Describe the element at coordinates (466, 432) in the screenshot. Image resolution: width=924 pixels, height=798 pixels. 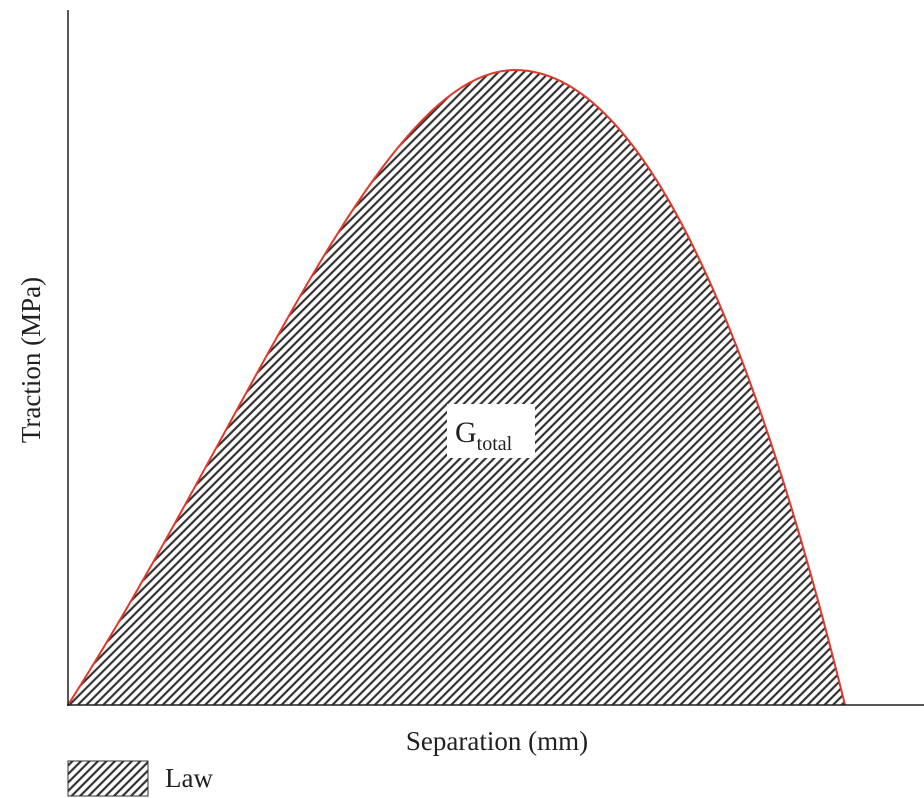
I see `annotation-main: G` at that location.